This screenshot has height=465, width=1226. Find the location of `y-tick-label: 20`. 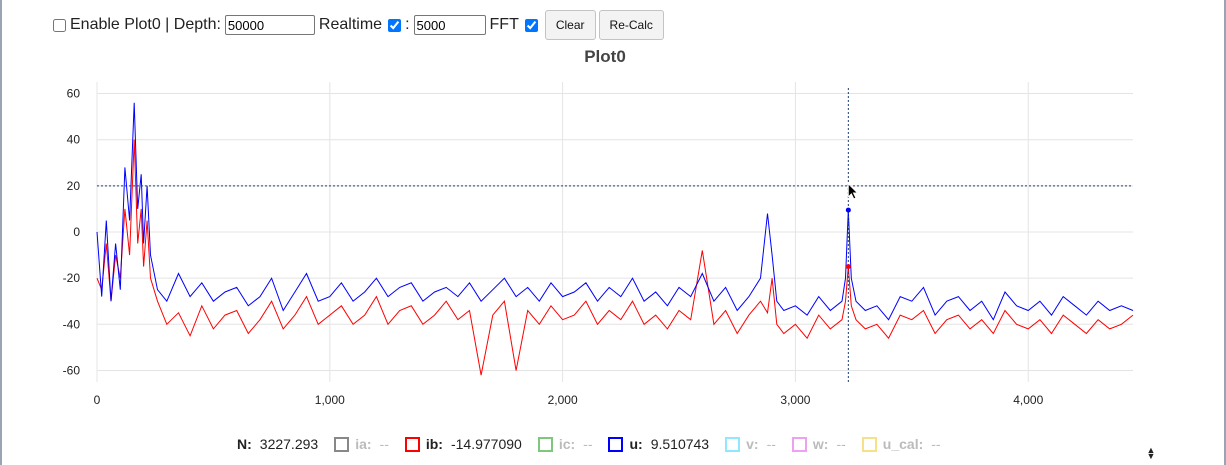

y-tick-label: 20 is located at coordinates (74, 186).